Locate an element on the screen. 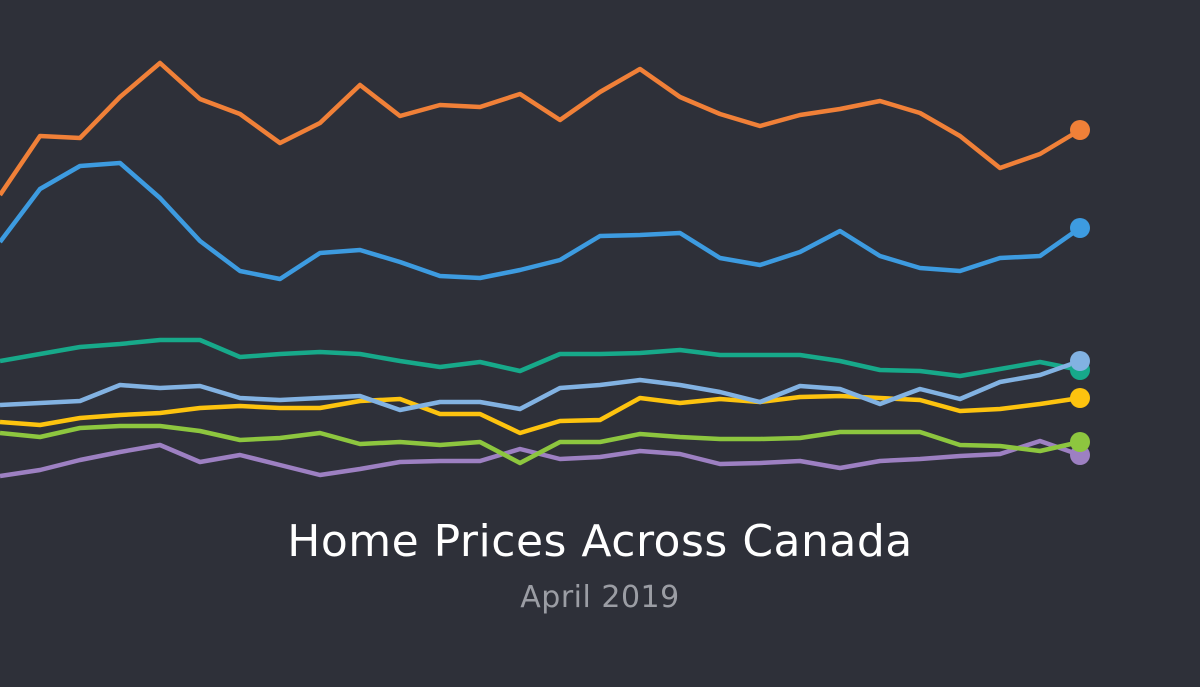 The height and width of the screenshot is (687, 1200). series-end-dot-orange is located at coordinates (1080, 130).